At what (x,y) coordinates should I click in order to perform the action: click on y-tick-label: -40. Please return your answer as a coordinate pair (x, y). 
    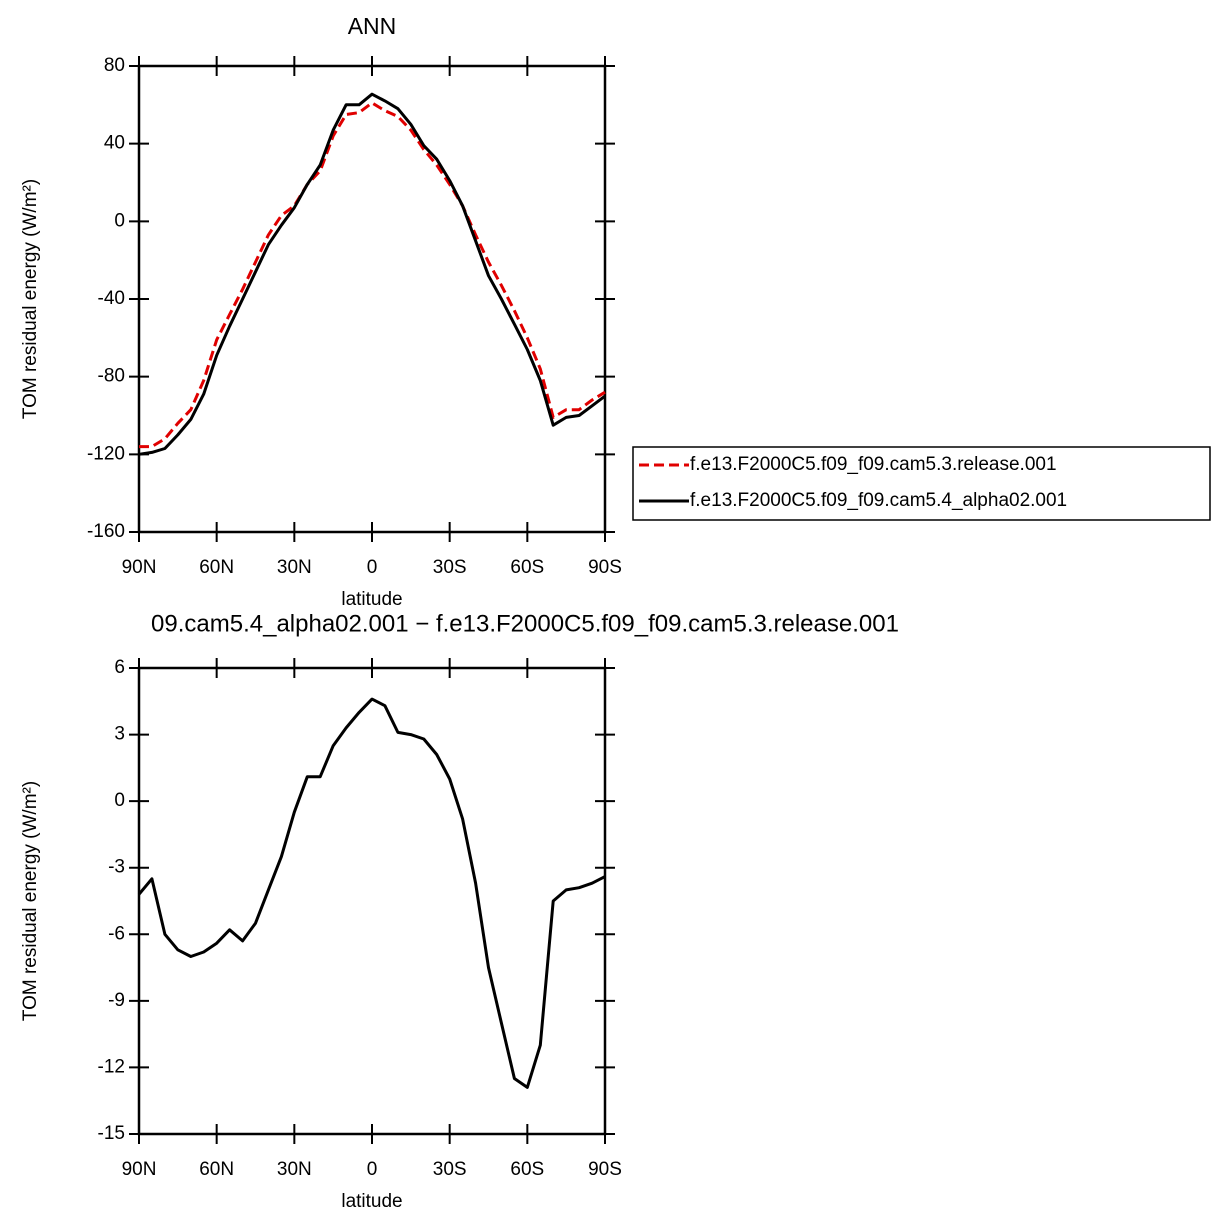
    Looking at the image, I should click on (111, 298).